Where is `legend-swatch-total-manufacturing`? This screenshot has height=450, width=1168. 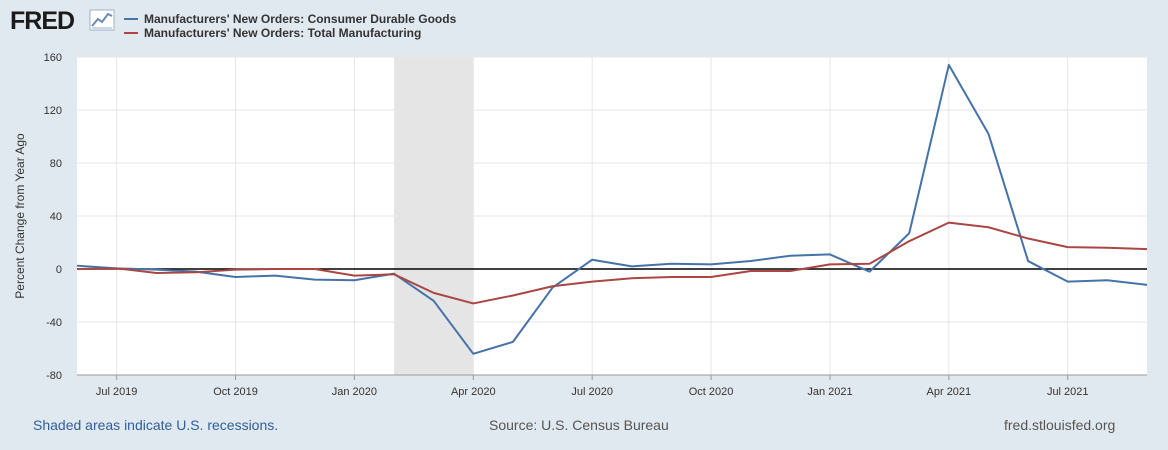 legend-swatch-total-manufacturing is located at coordinates (131, 33).